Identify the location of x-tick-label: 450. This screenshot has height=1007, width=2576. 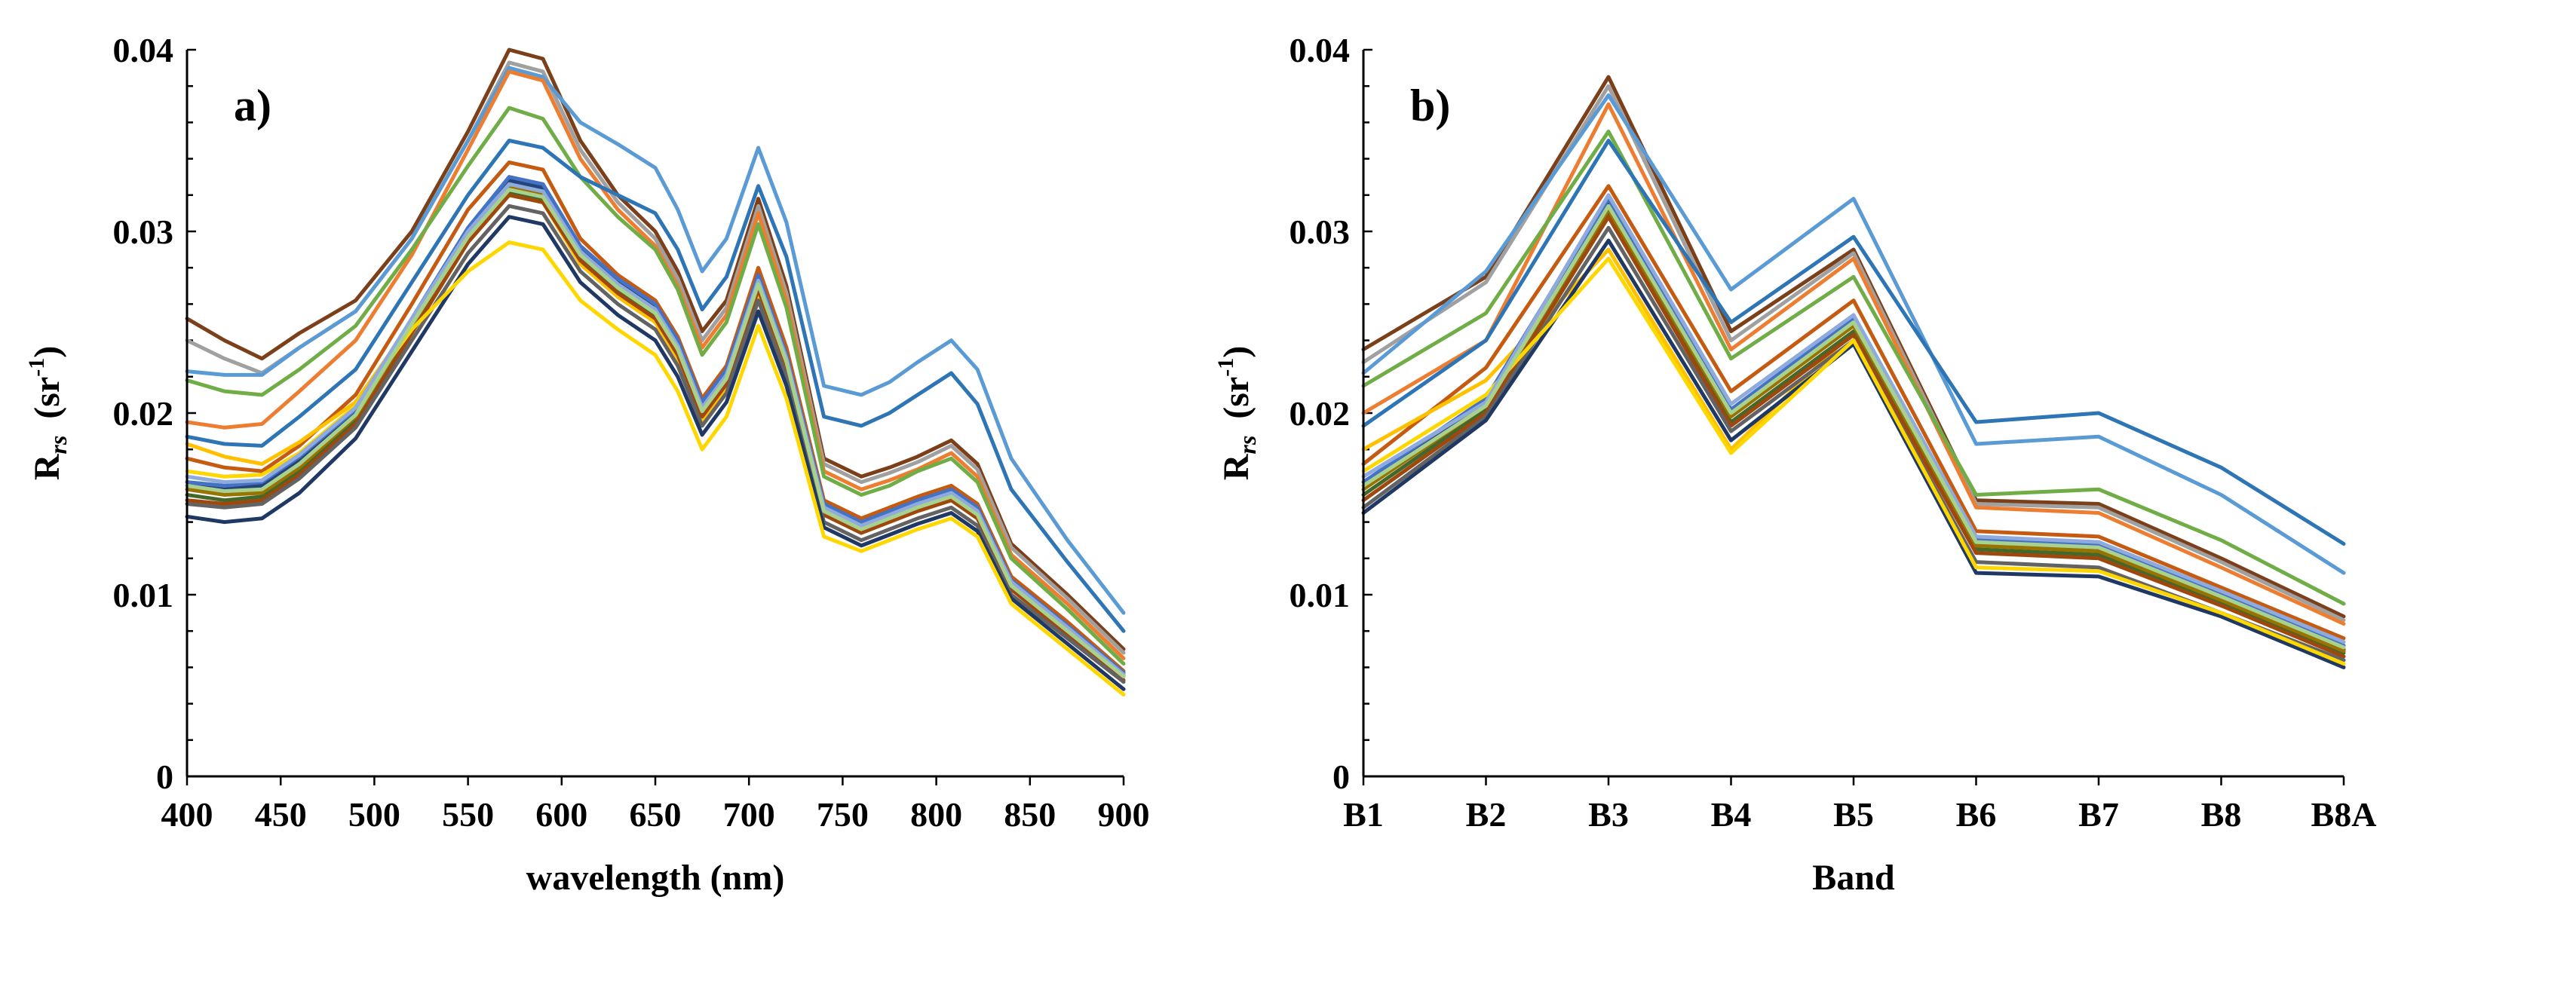
(281, 814).